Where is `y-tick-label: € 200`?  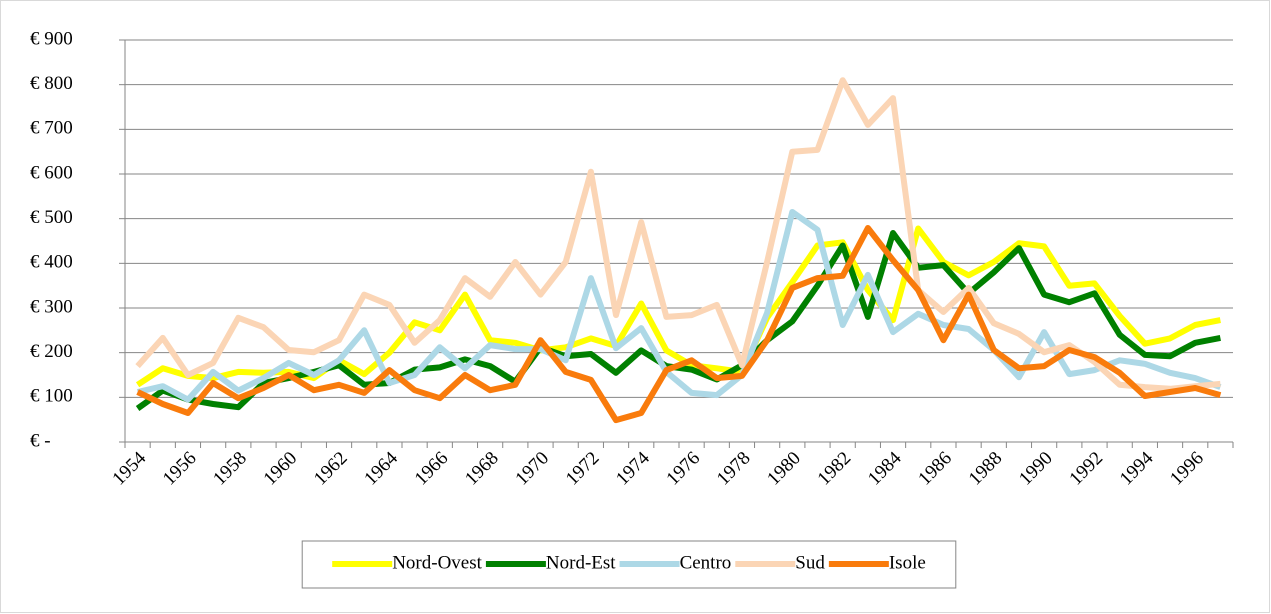 y-tick-label: € 200 is located at coordinates (51, 351).